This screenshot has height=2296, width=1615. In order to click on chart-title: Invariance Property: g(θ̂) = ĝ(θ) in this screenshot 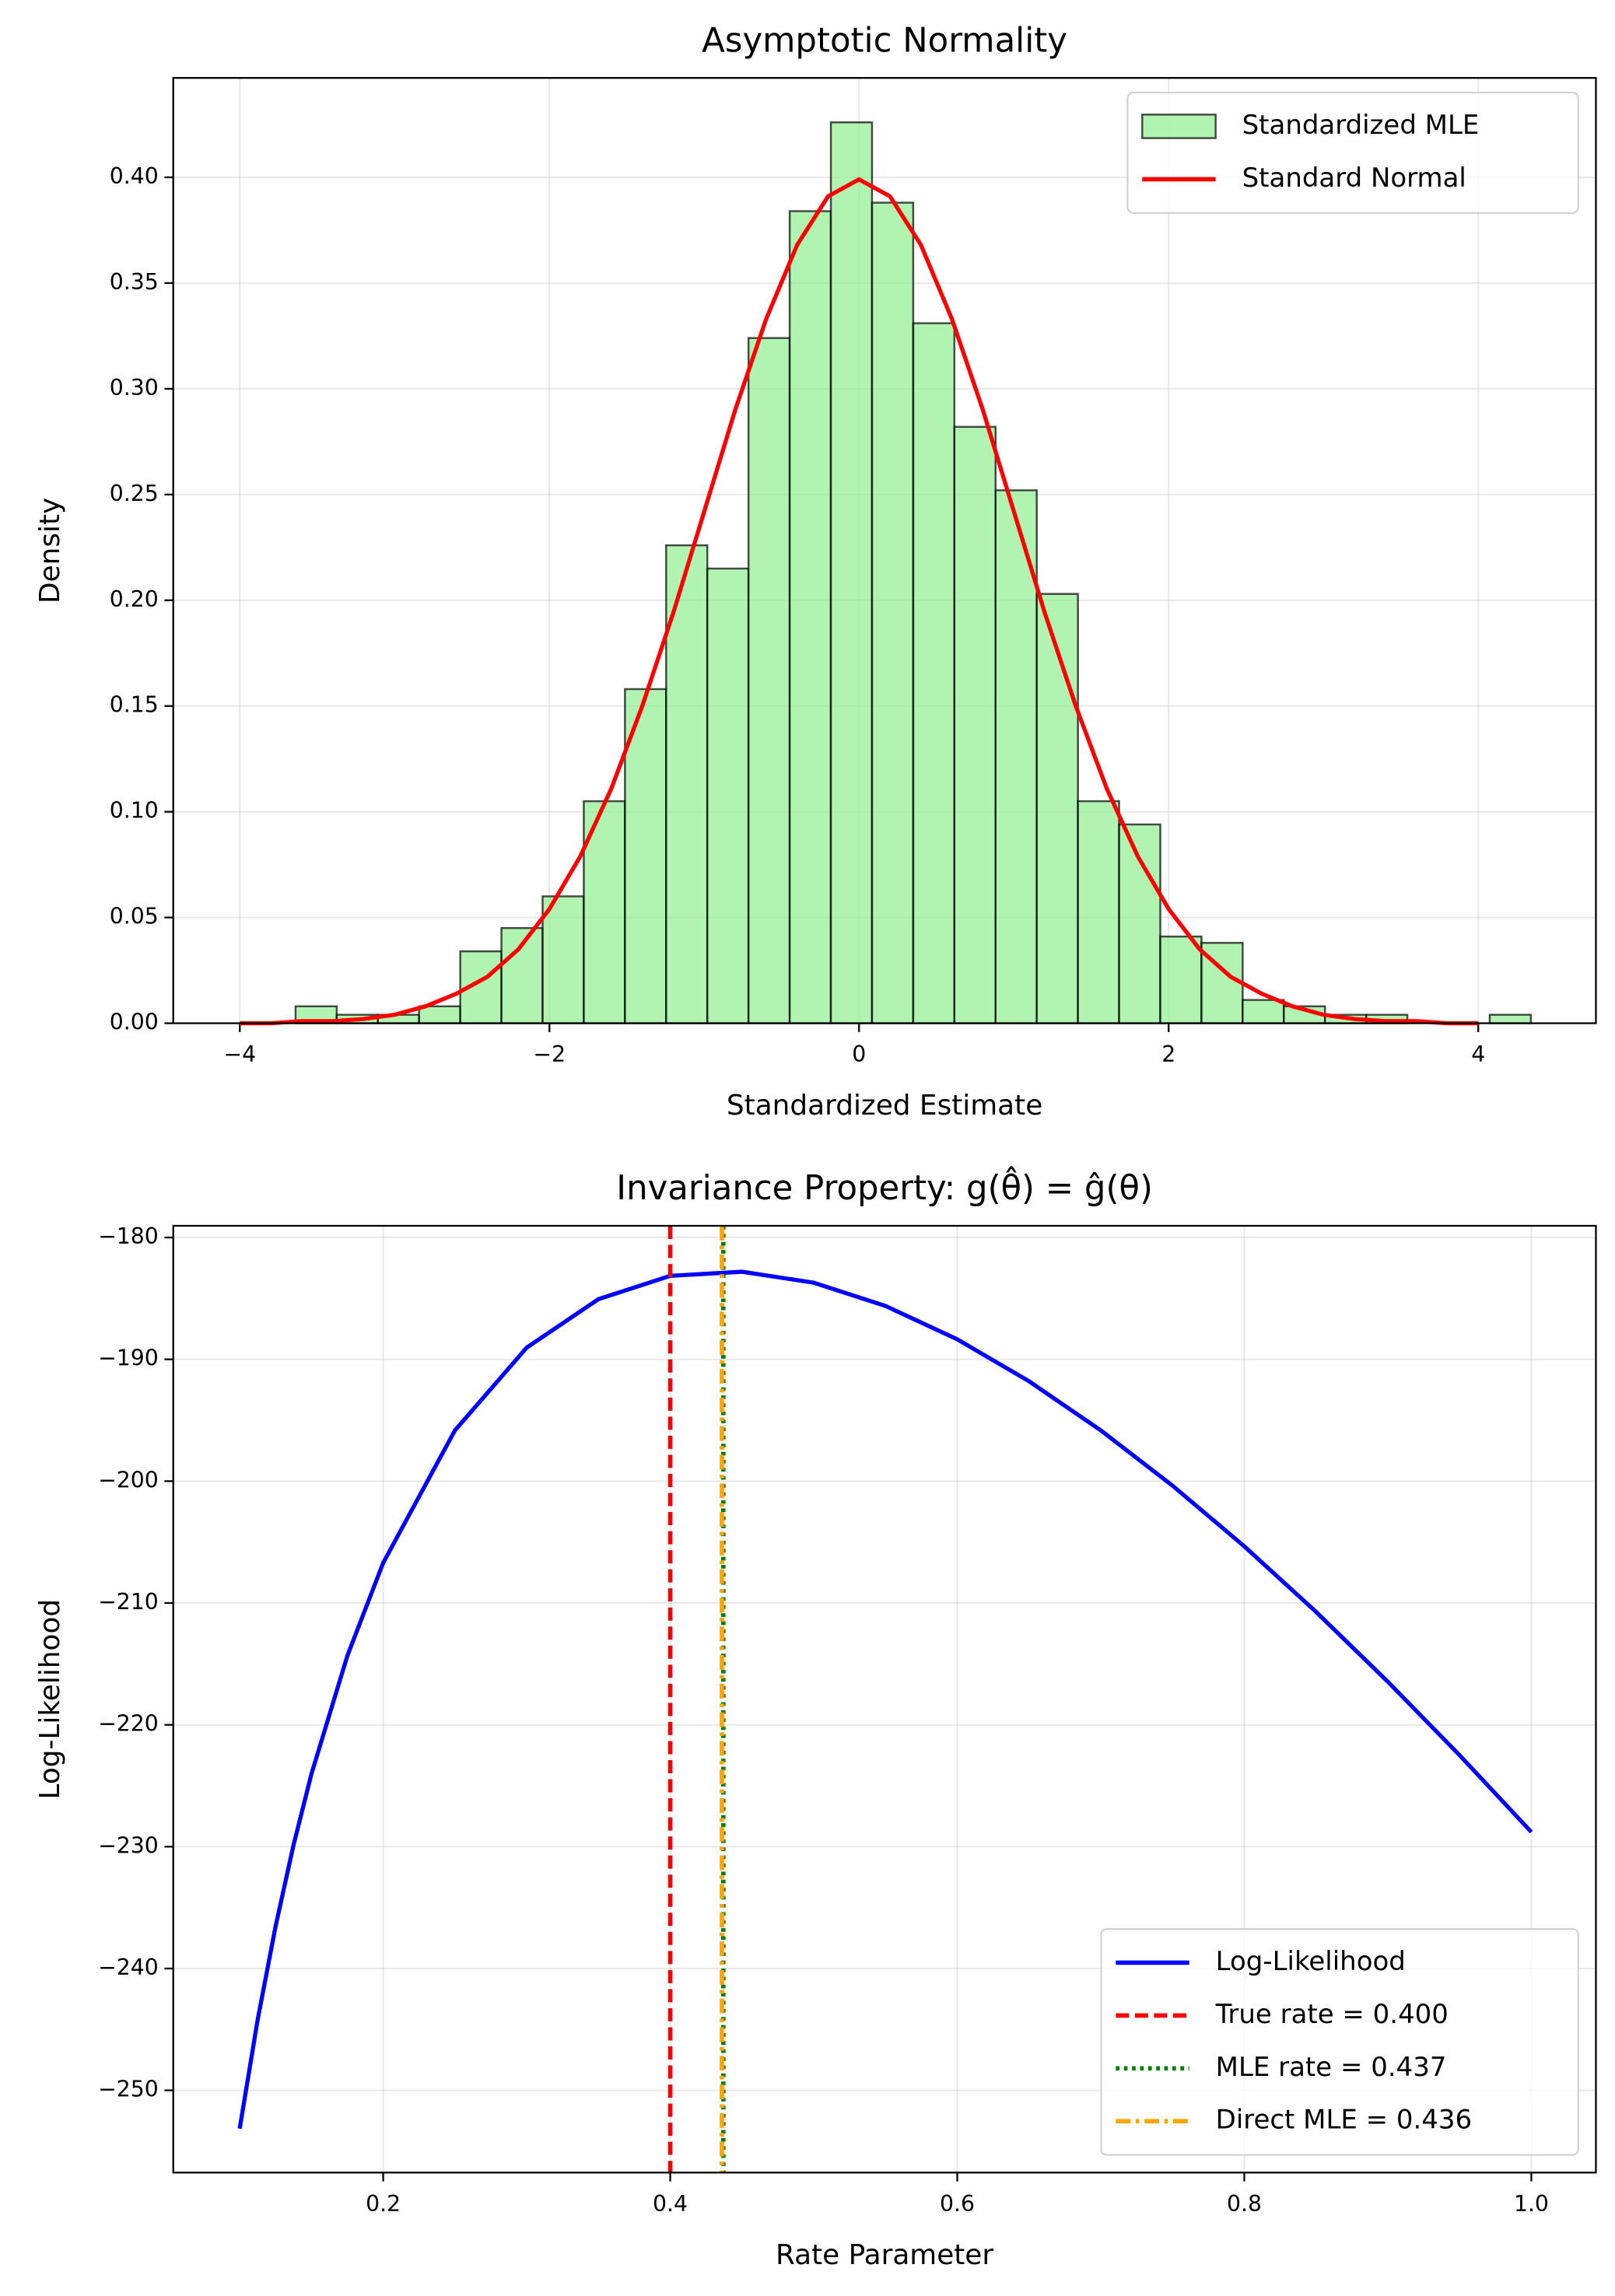, I will do `click(884, 1188)`.